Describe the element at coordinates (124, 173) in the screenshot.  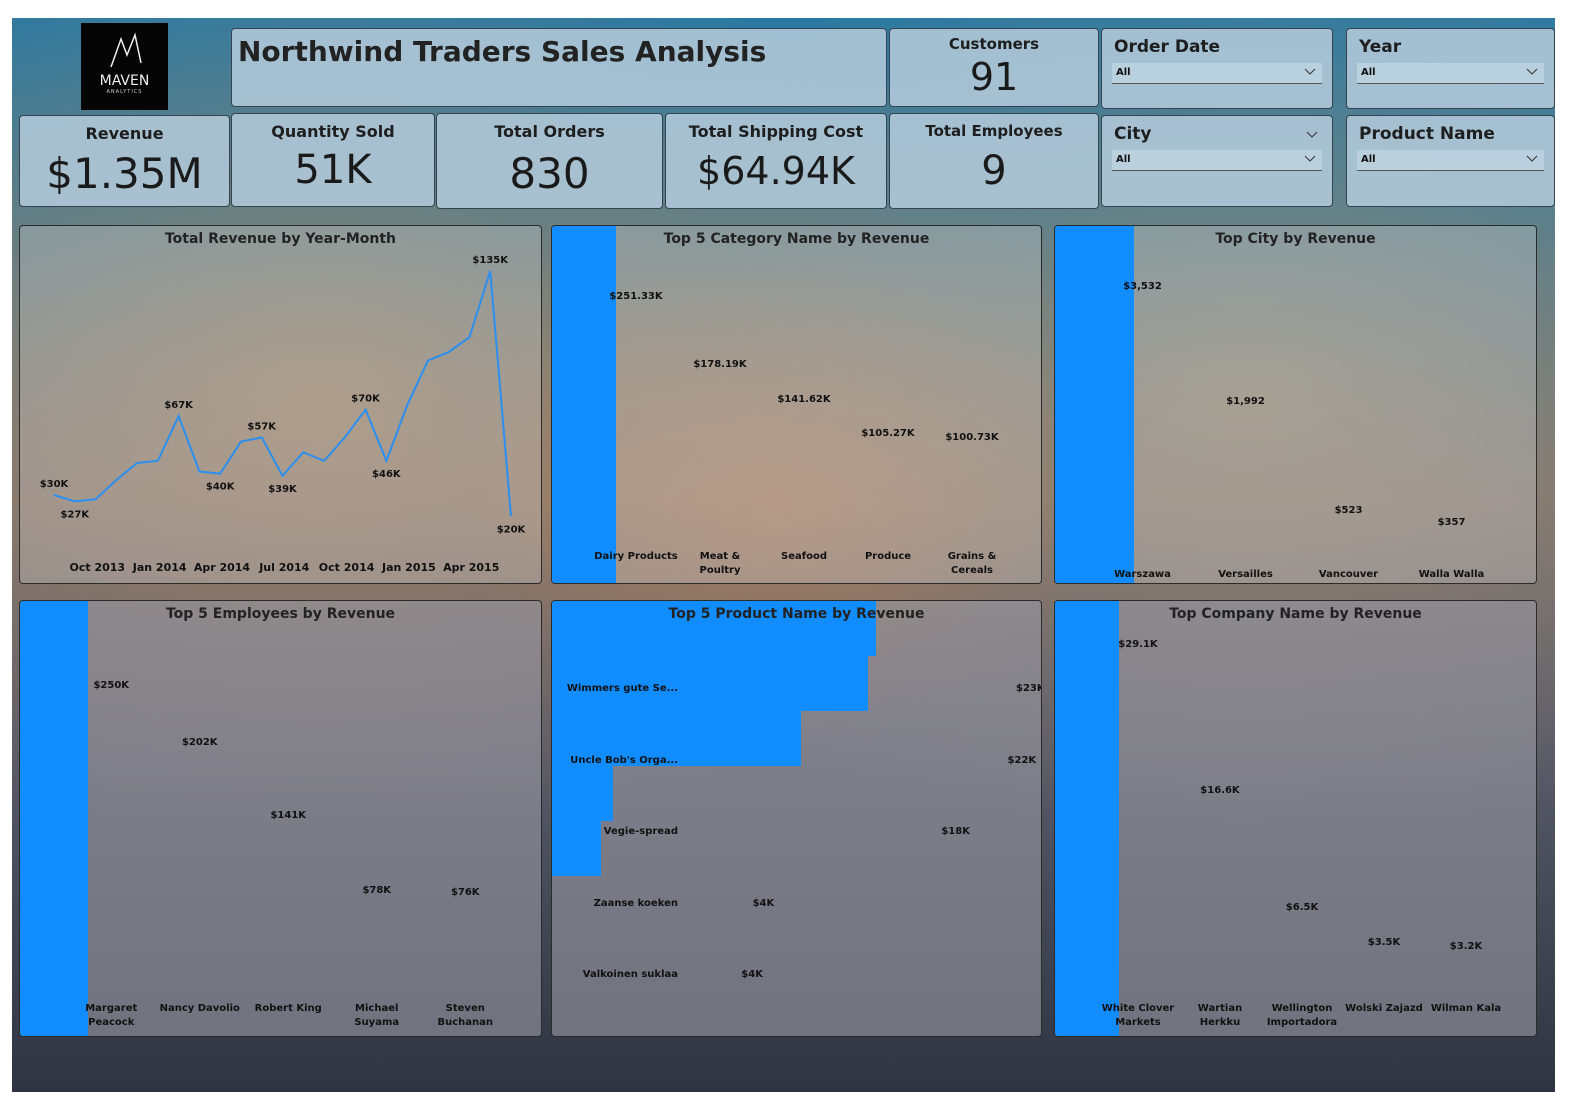
I see `kpi-value: $1.35M` at that location.